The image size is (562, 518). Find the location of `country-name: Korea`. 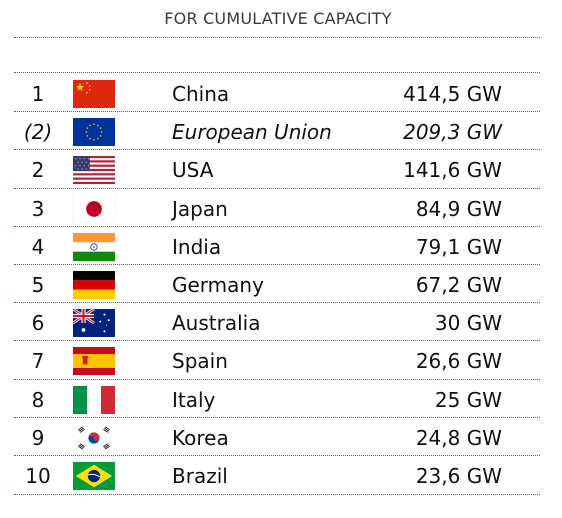

country-name: Korea is located at coordinates (200, 438).